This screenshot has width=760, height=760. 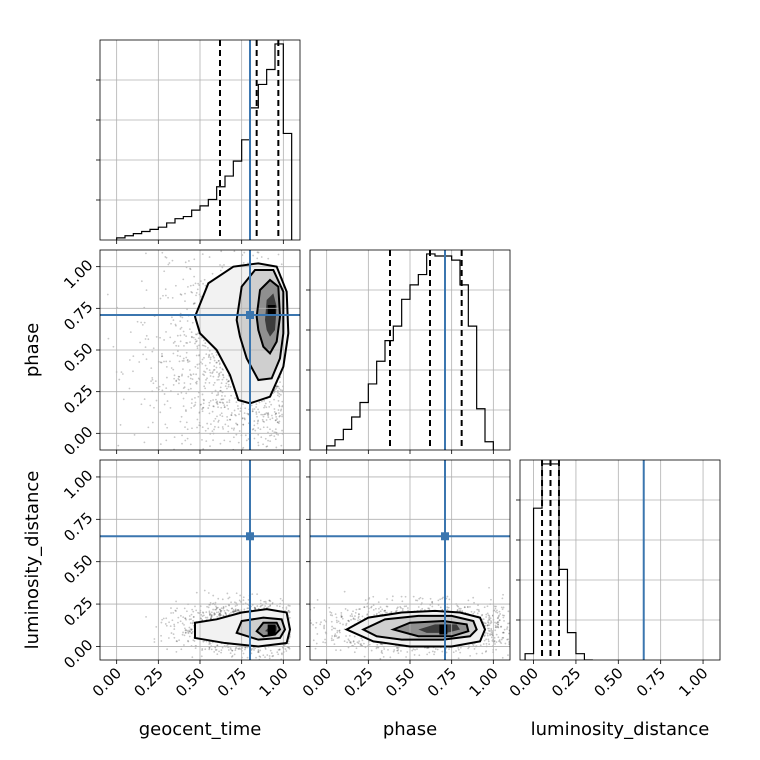 What do you see at coordinates (107, 682) in the screenshot?
I see `x-tick-label: 0.00` at bounding box center [107, 682].